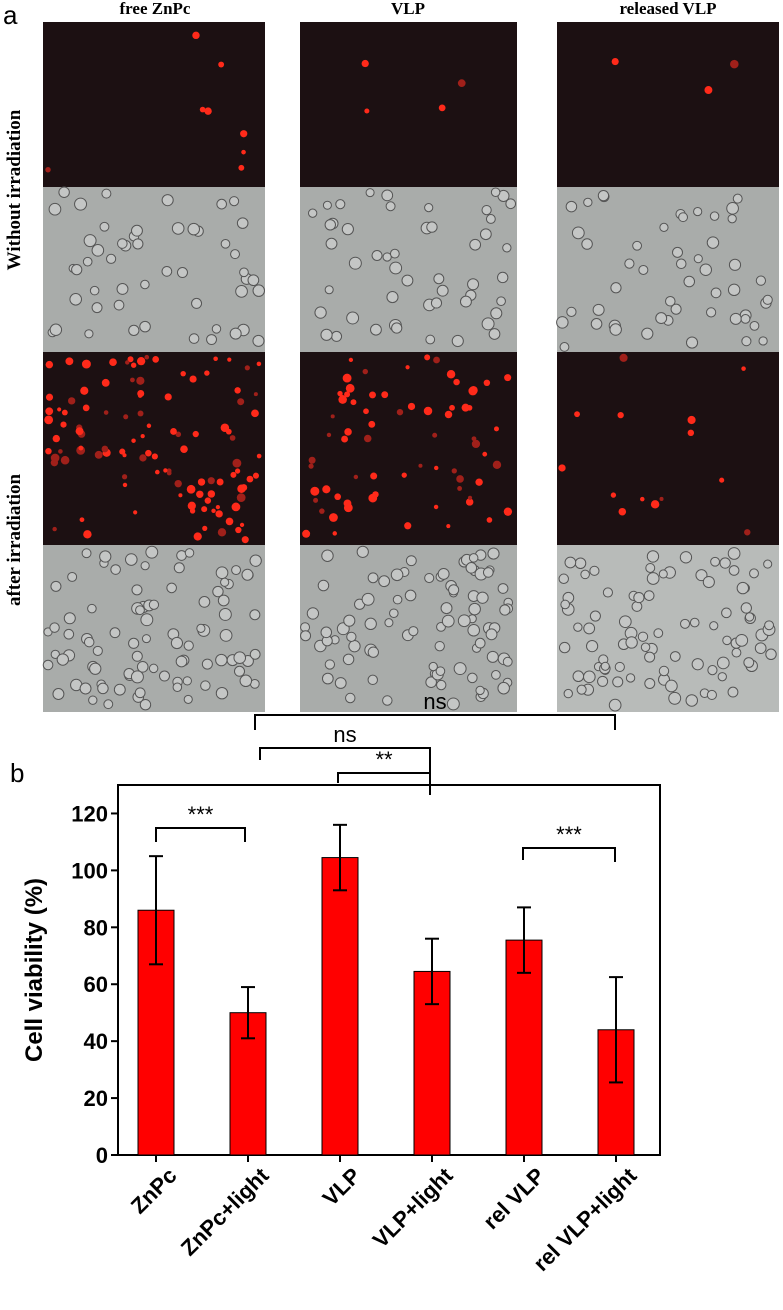 Image resolution: width=783 pixels, height=1310 pixels. What do you see at coordinates (340, 857) in the screenshot?
I see `error-bar` at bounding box center [340, 857].